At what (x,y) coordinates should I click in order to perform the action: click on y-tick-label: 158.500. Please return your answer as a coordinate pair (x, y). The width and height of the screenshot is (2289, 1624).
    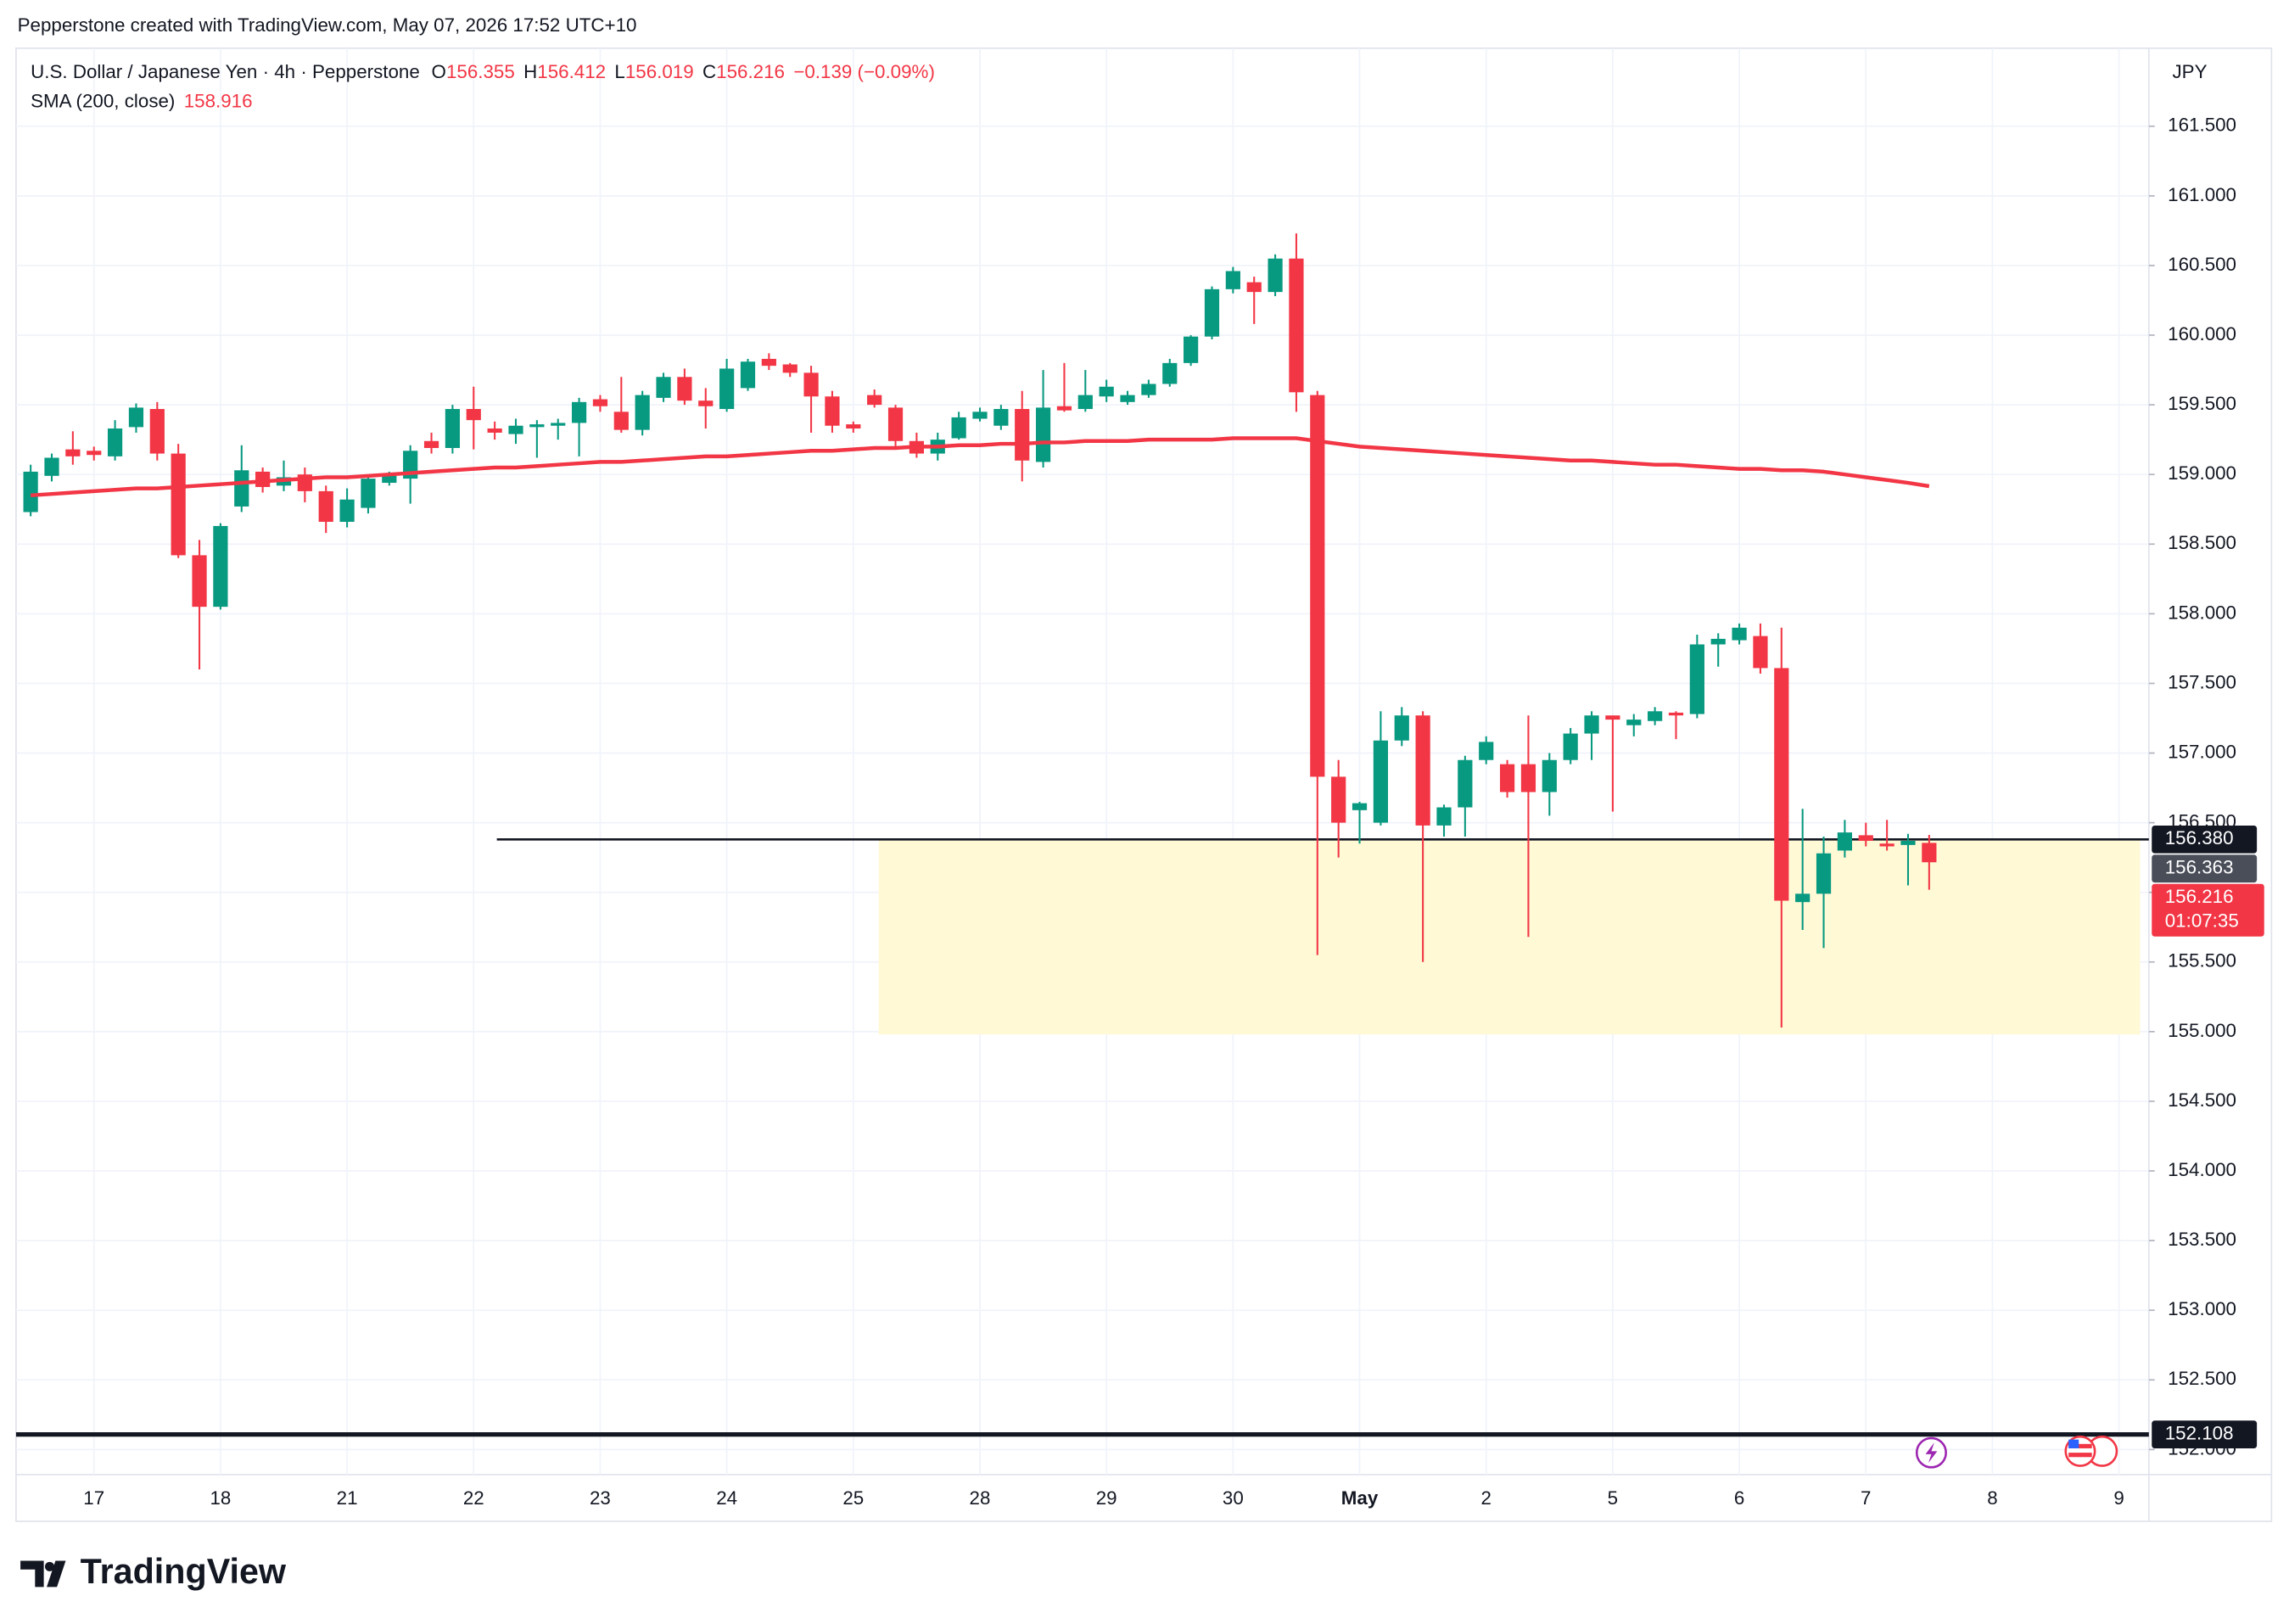
    Looking at the image, I should click on (2202, 542).